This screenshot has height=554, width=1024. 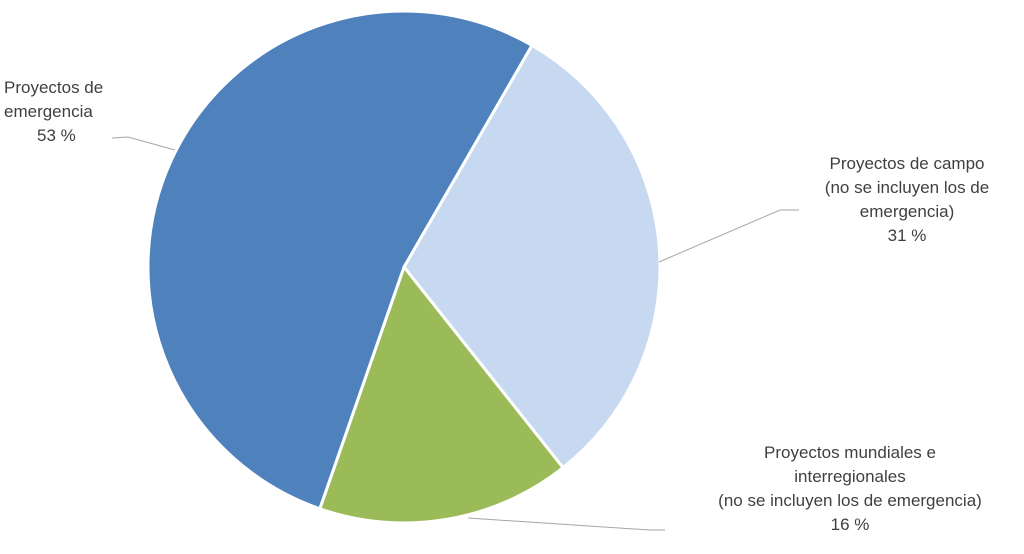 I want to click on slice-percent-label: 53 %, so click(x=56, y=135).